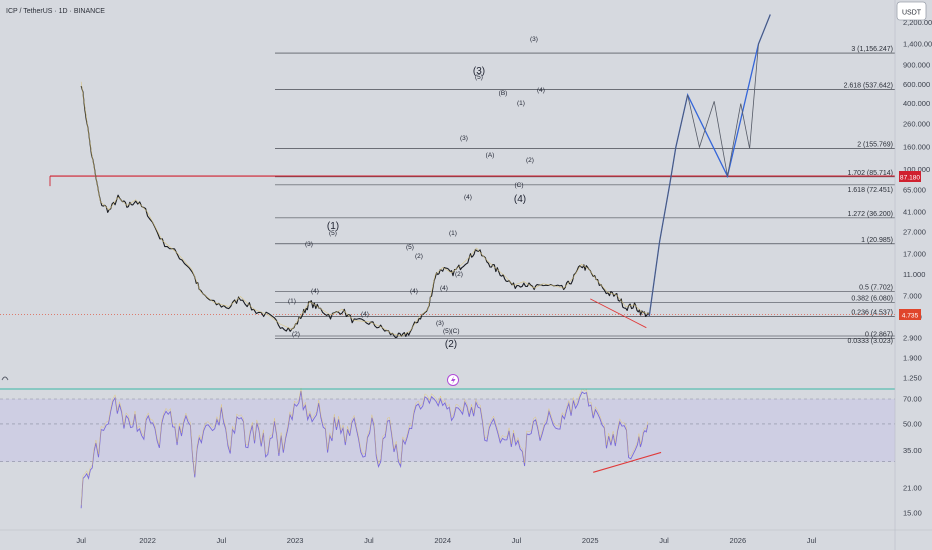 This screenshot has height=550, width=932. Describe the element at coordinates (503, 93) in the screenshot. I see `wave-label: (B)` at that location.